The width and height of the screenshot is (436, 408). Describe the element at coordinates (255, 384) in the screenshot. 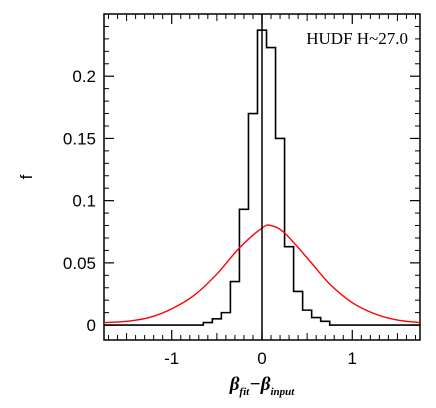

I see `x-label-operator: −` at that location.